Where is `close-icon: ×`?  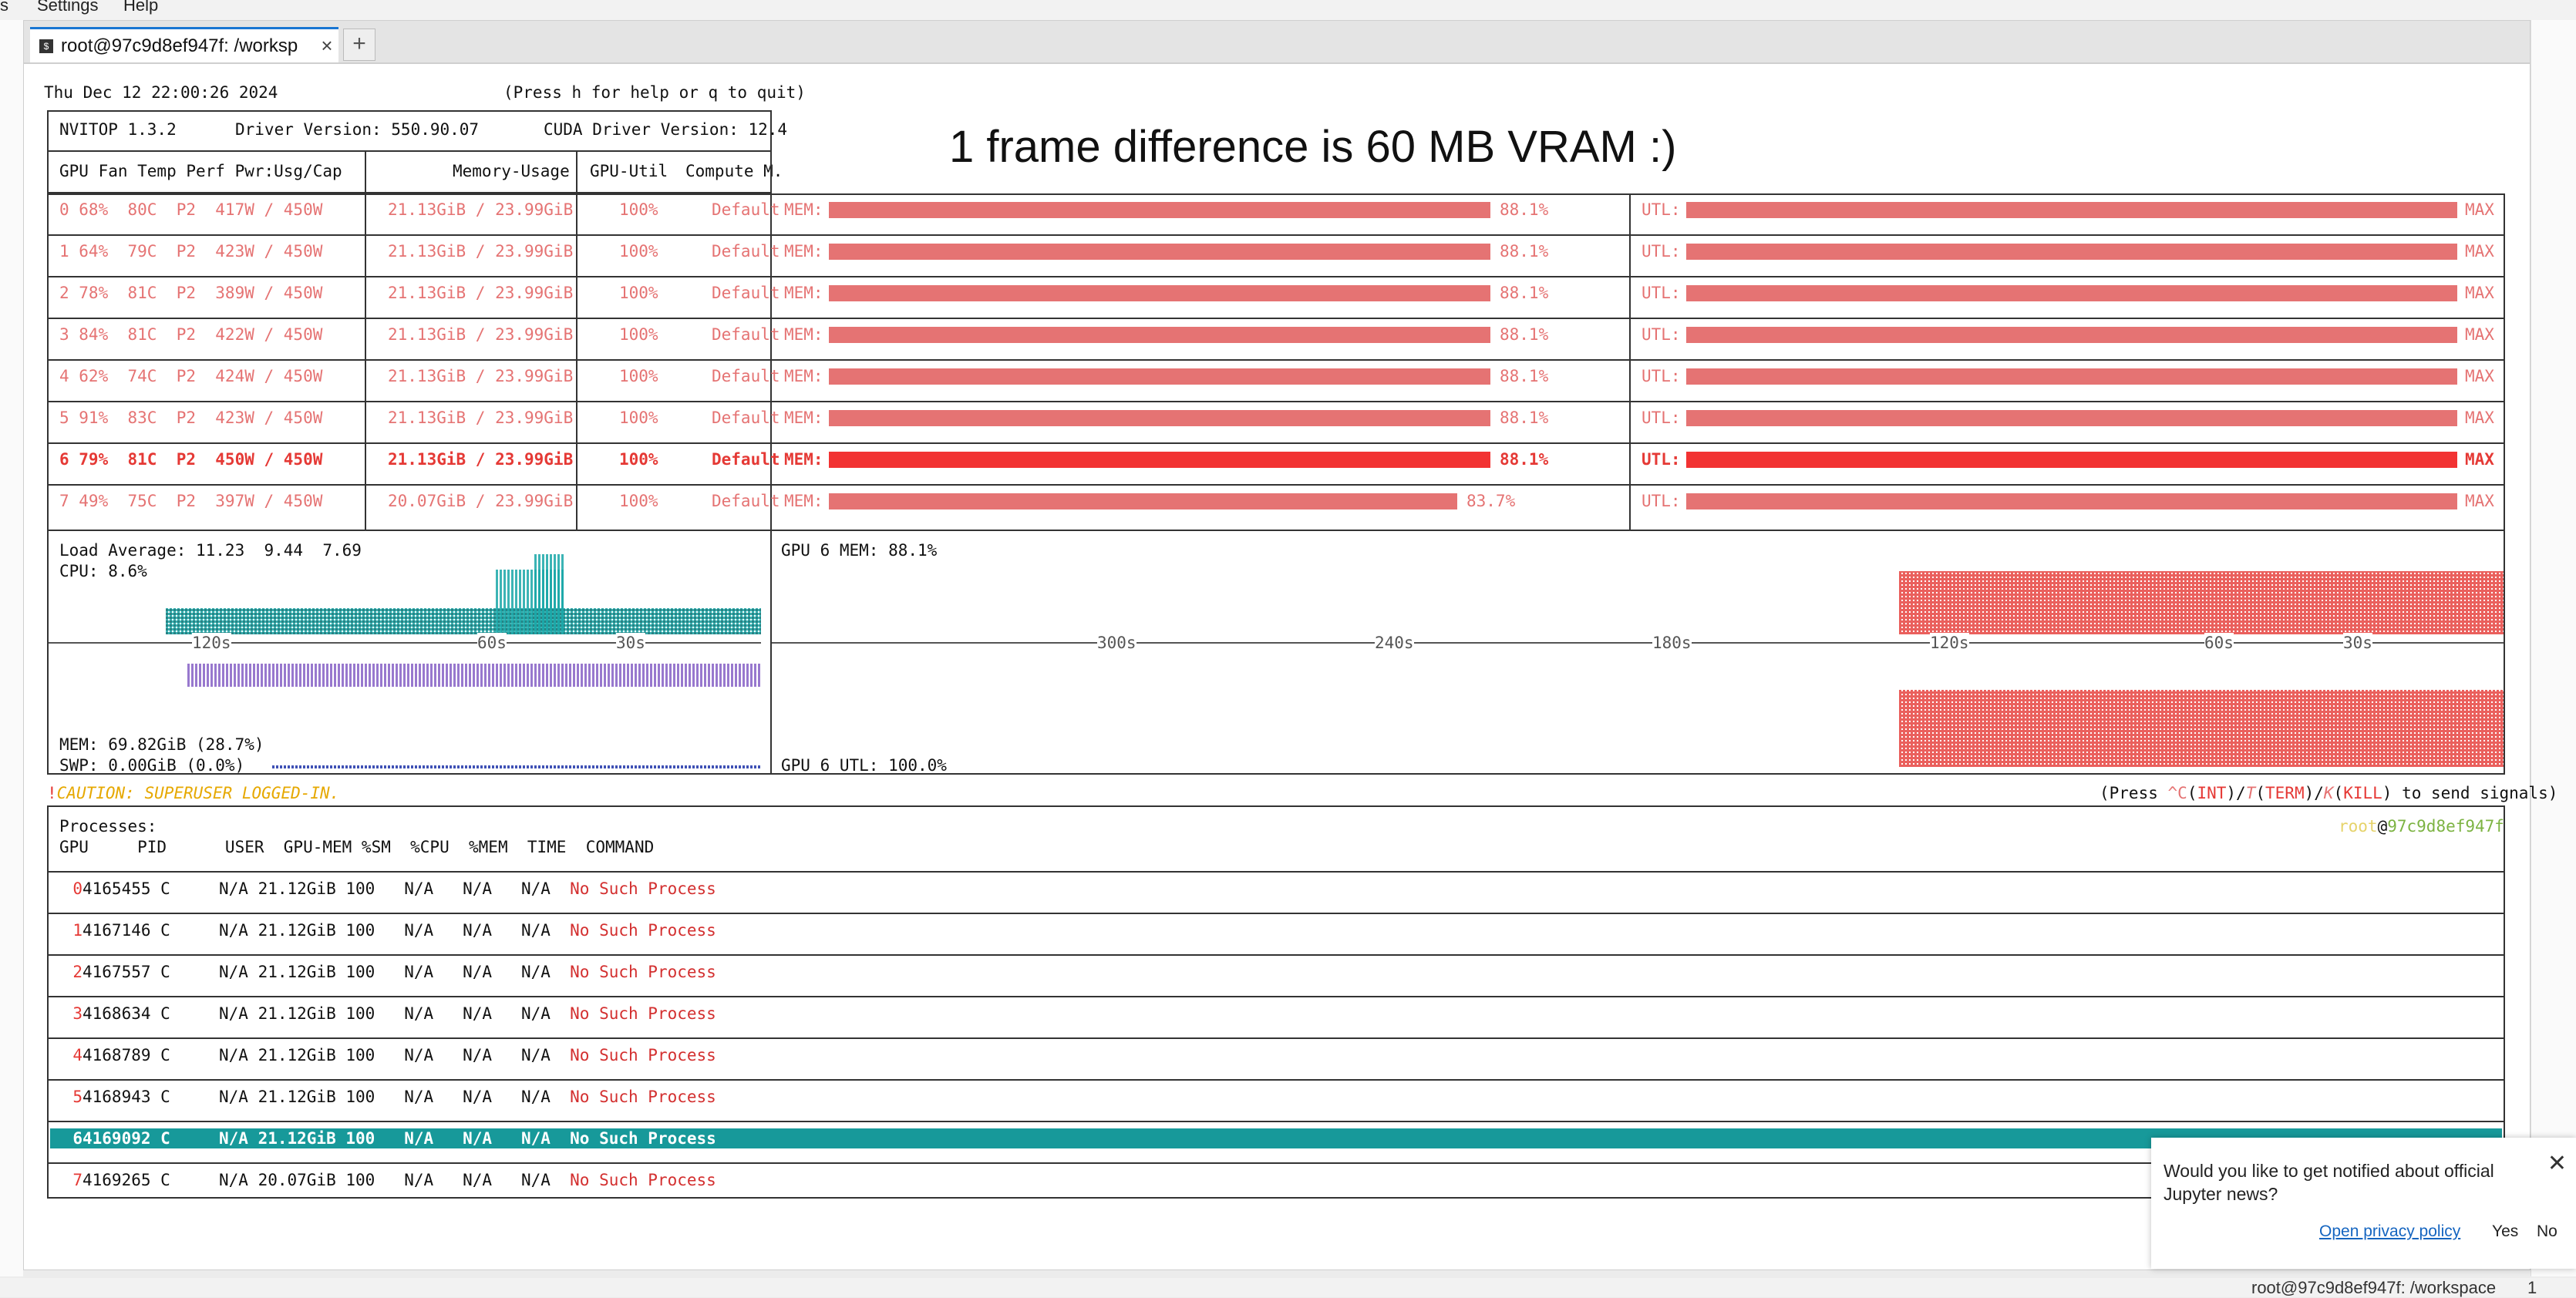 close-icon: × is located at coordinates (327, 45).